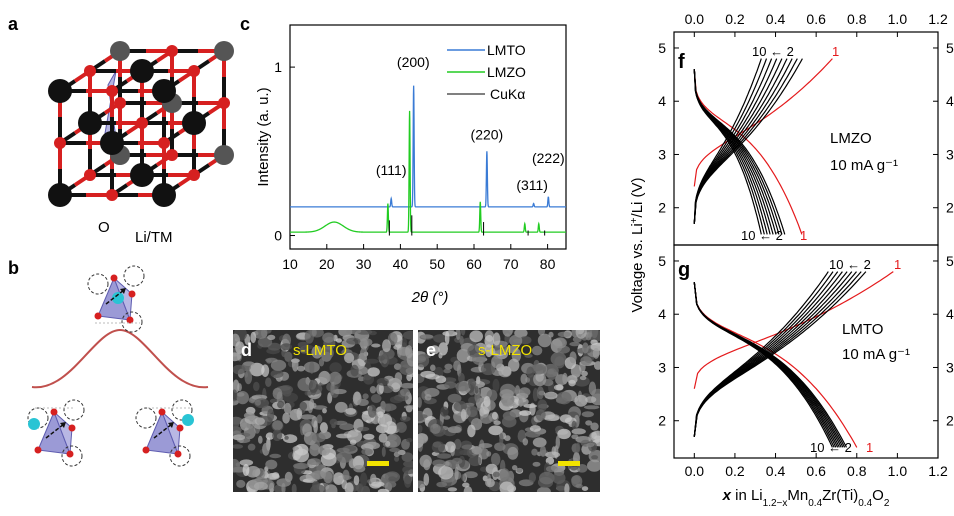 The width and height of the screenshot is (954, 516). What do you see at coordinates (108, 362) in the screenshot?
I see `panel-b: b` at bounding box center [108, 362].